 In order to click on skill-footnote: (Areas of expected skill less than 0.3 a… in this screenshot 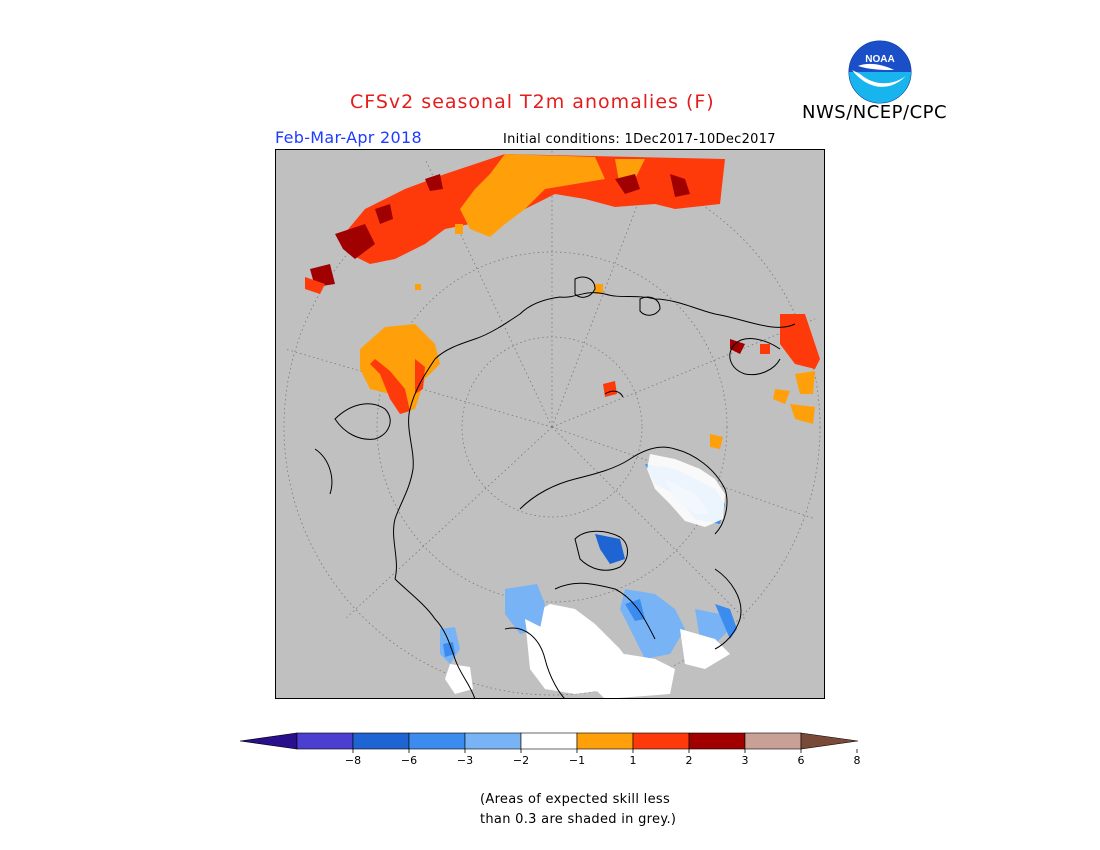, I will do `click(578, 810)`.